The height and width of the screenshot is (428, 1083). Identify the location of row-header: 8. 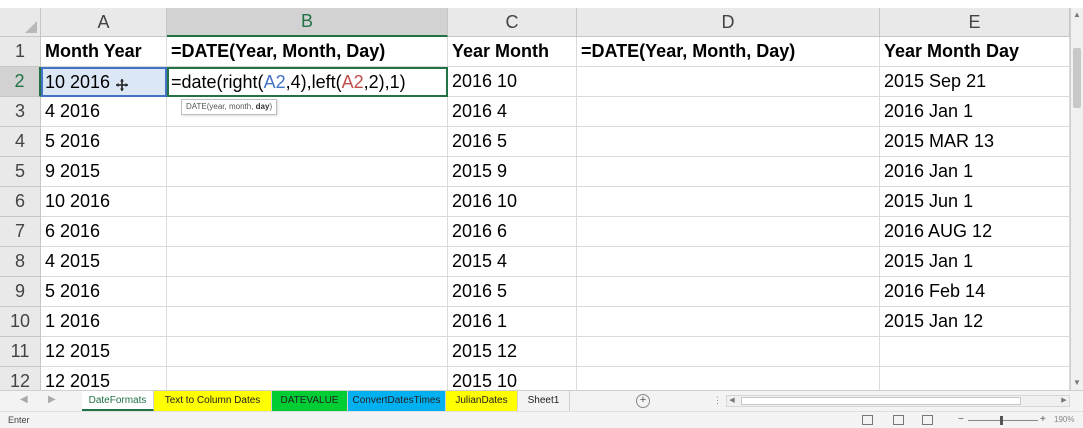
(20, 262).